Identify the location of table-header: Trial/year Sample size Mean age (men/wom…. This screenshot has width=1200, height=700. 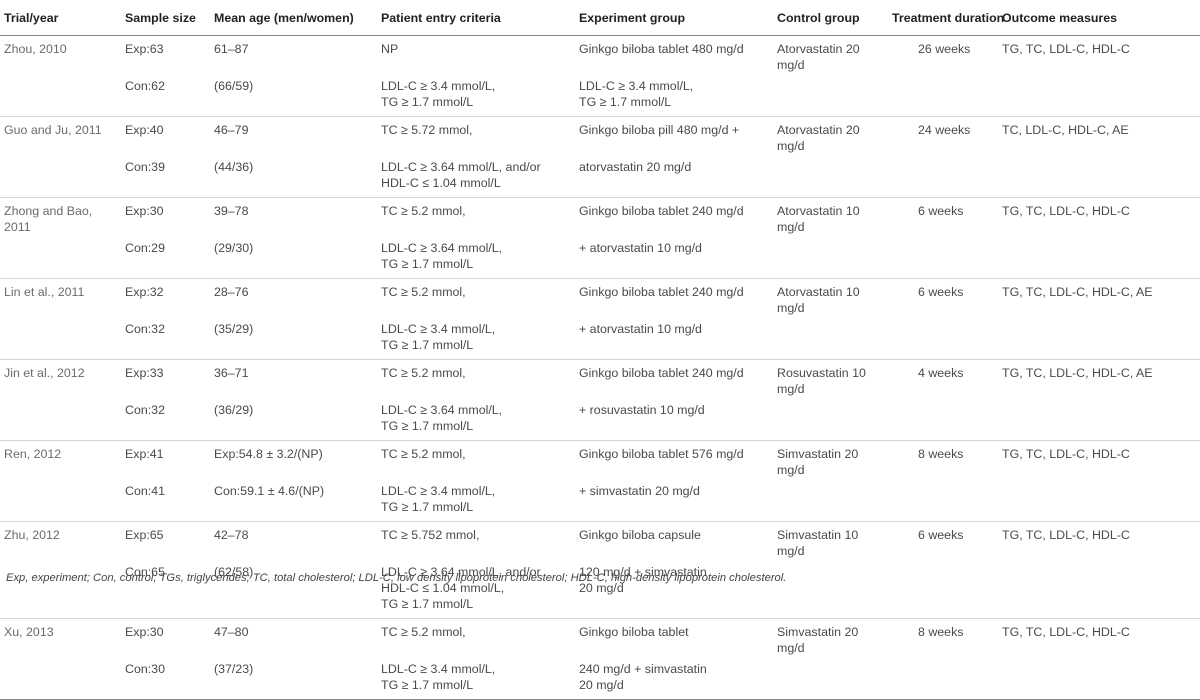
(600, 18).